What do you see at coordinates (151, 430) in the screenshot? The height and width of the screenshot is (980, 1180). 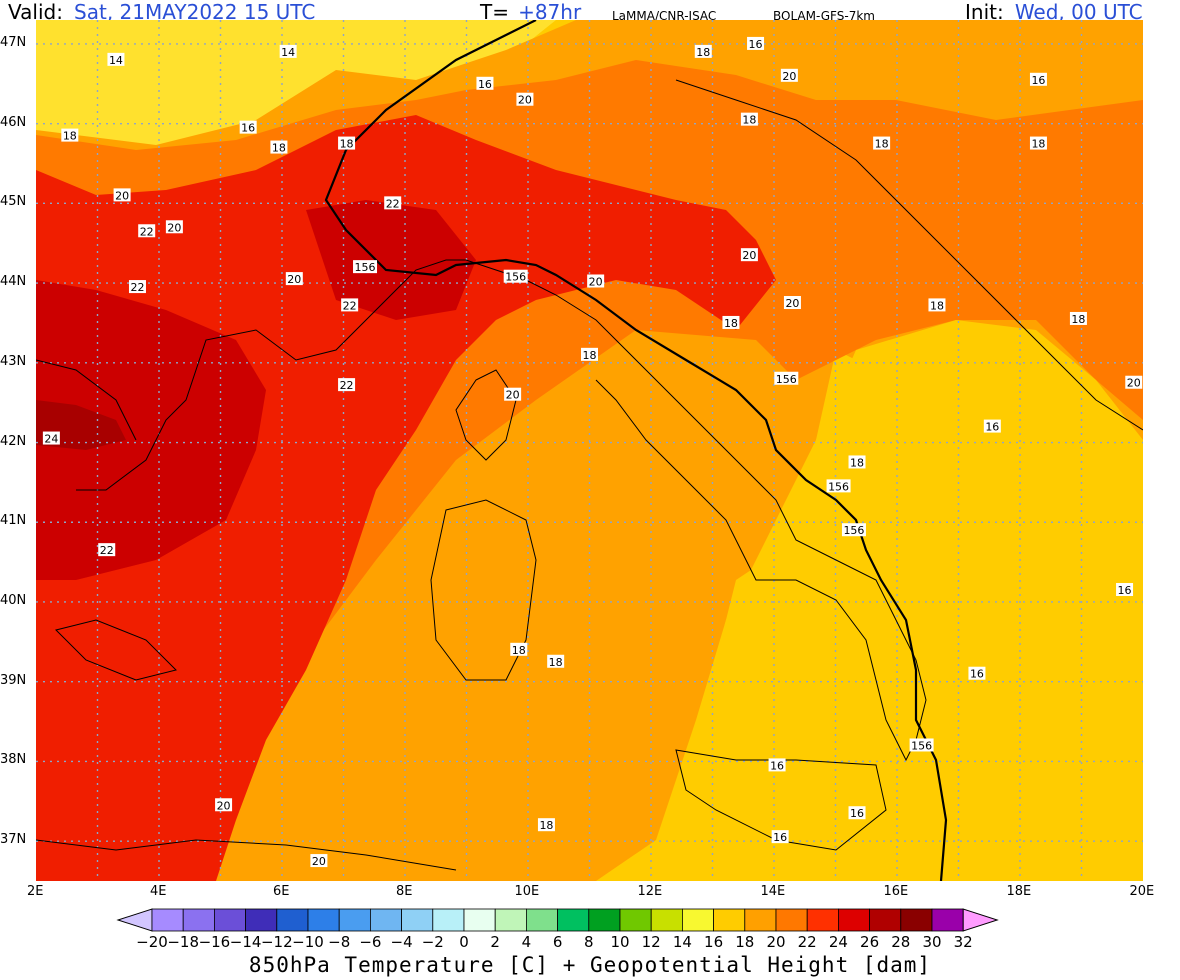 I see `isotherm-24-area` at bounding box center [151, 430].